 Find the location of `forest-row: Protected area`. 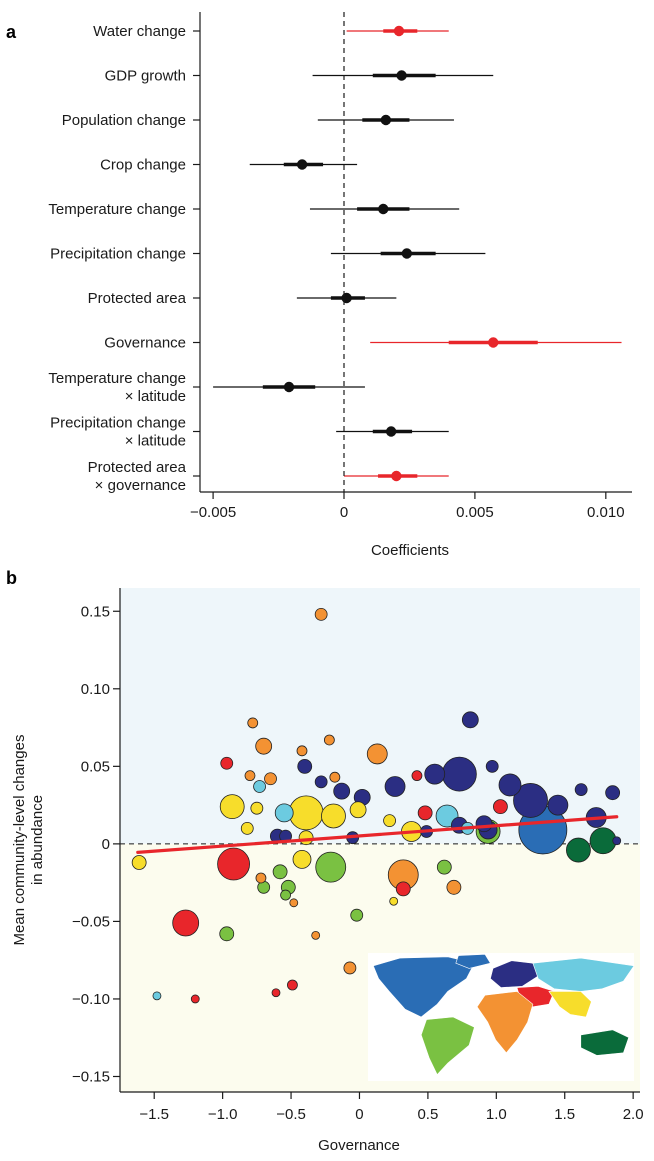

forest-row: Protected area is located at coordinates (242, 298).